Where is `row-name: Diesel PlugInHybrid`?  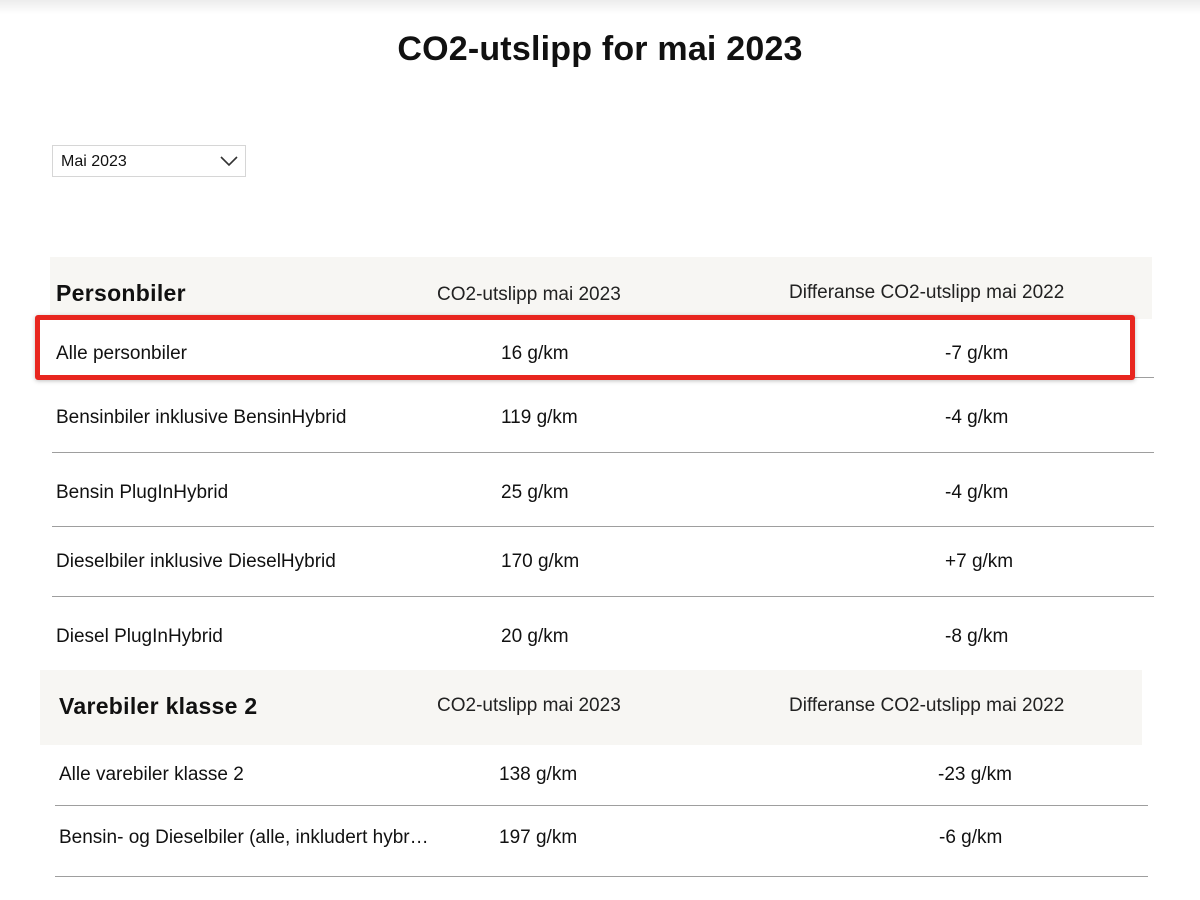 row-name: Diesel PlugInHybrid is located at coordinates (139, 636).